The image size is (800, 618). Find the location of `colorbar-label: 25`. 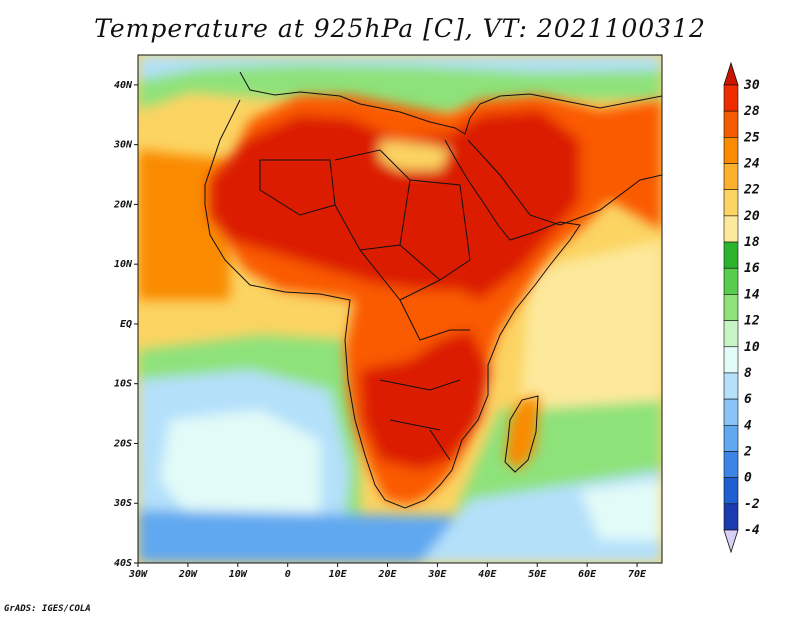

colorbar-label: 25 is located at coordinates (751, 137).